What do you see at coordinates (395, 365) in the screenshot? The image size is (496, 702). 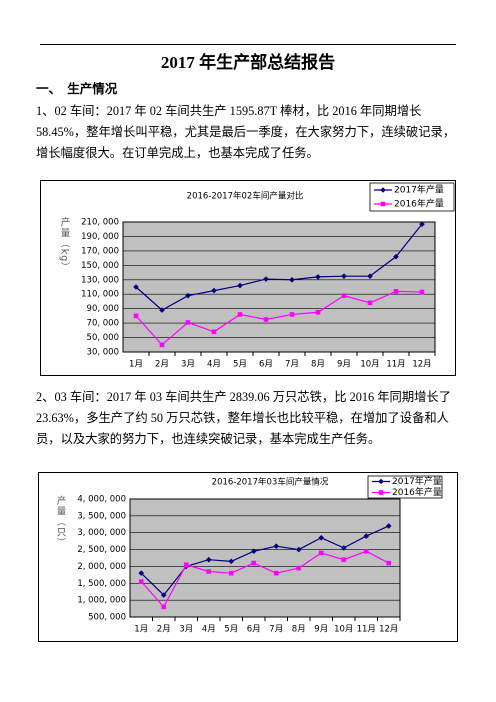 I see `x-tick-label: 11月` at bounding box center [395, 365].